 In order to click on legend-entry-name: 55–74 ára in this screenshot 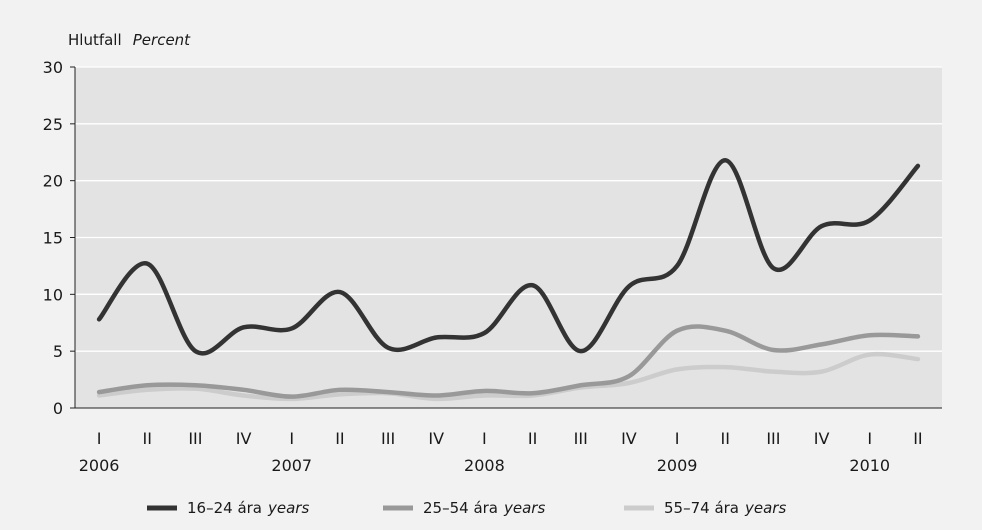, I will do `click(701, 508)`.